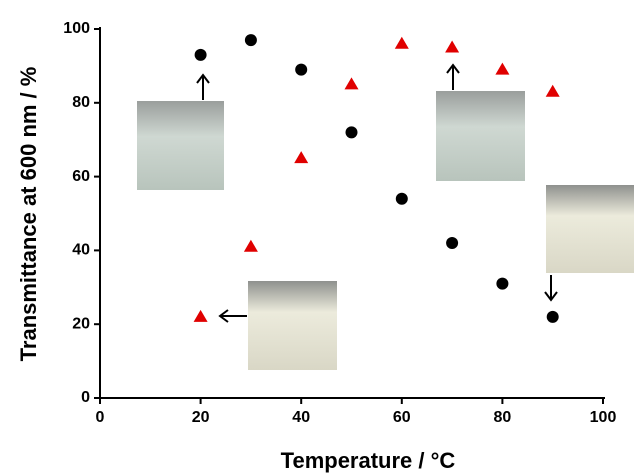  I want to click on y-tick-label: 0, so click(85, 397).